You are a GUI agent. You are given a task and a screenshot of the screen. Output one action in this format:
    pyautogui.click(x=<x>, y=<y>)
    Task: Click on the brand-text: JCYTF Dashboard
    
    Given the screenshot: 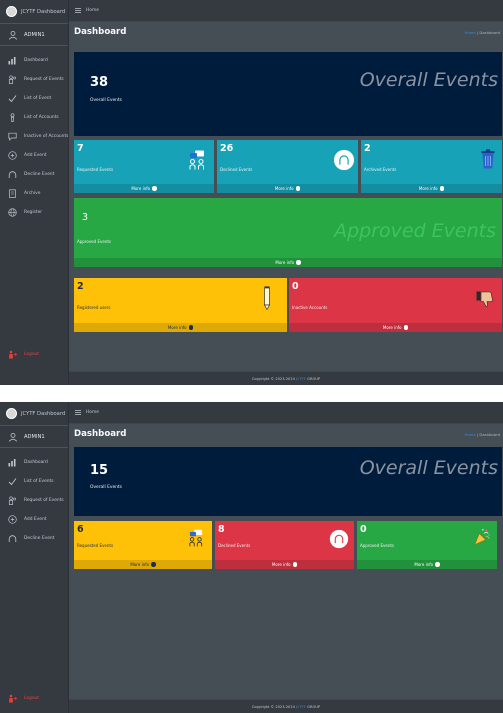 What is the action you would take?
    pyautogui.click(x=43, y=11)
    